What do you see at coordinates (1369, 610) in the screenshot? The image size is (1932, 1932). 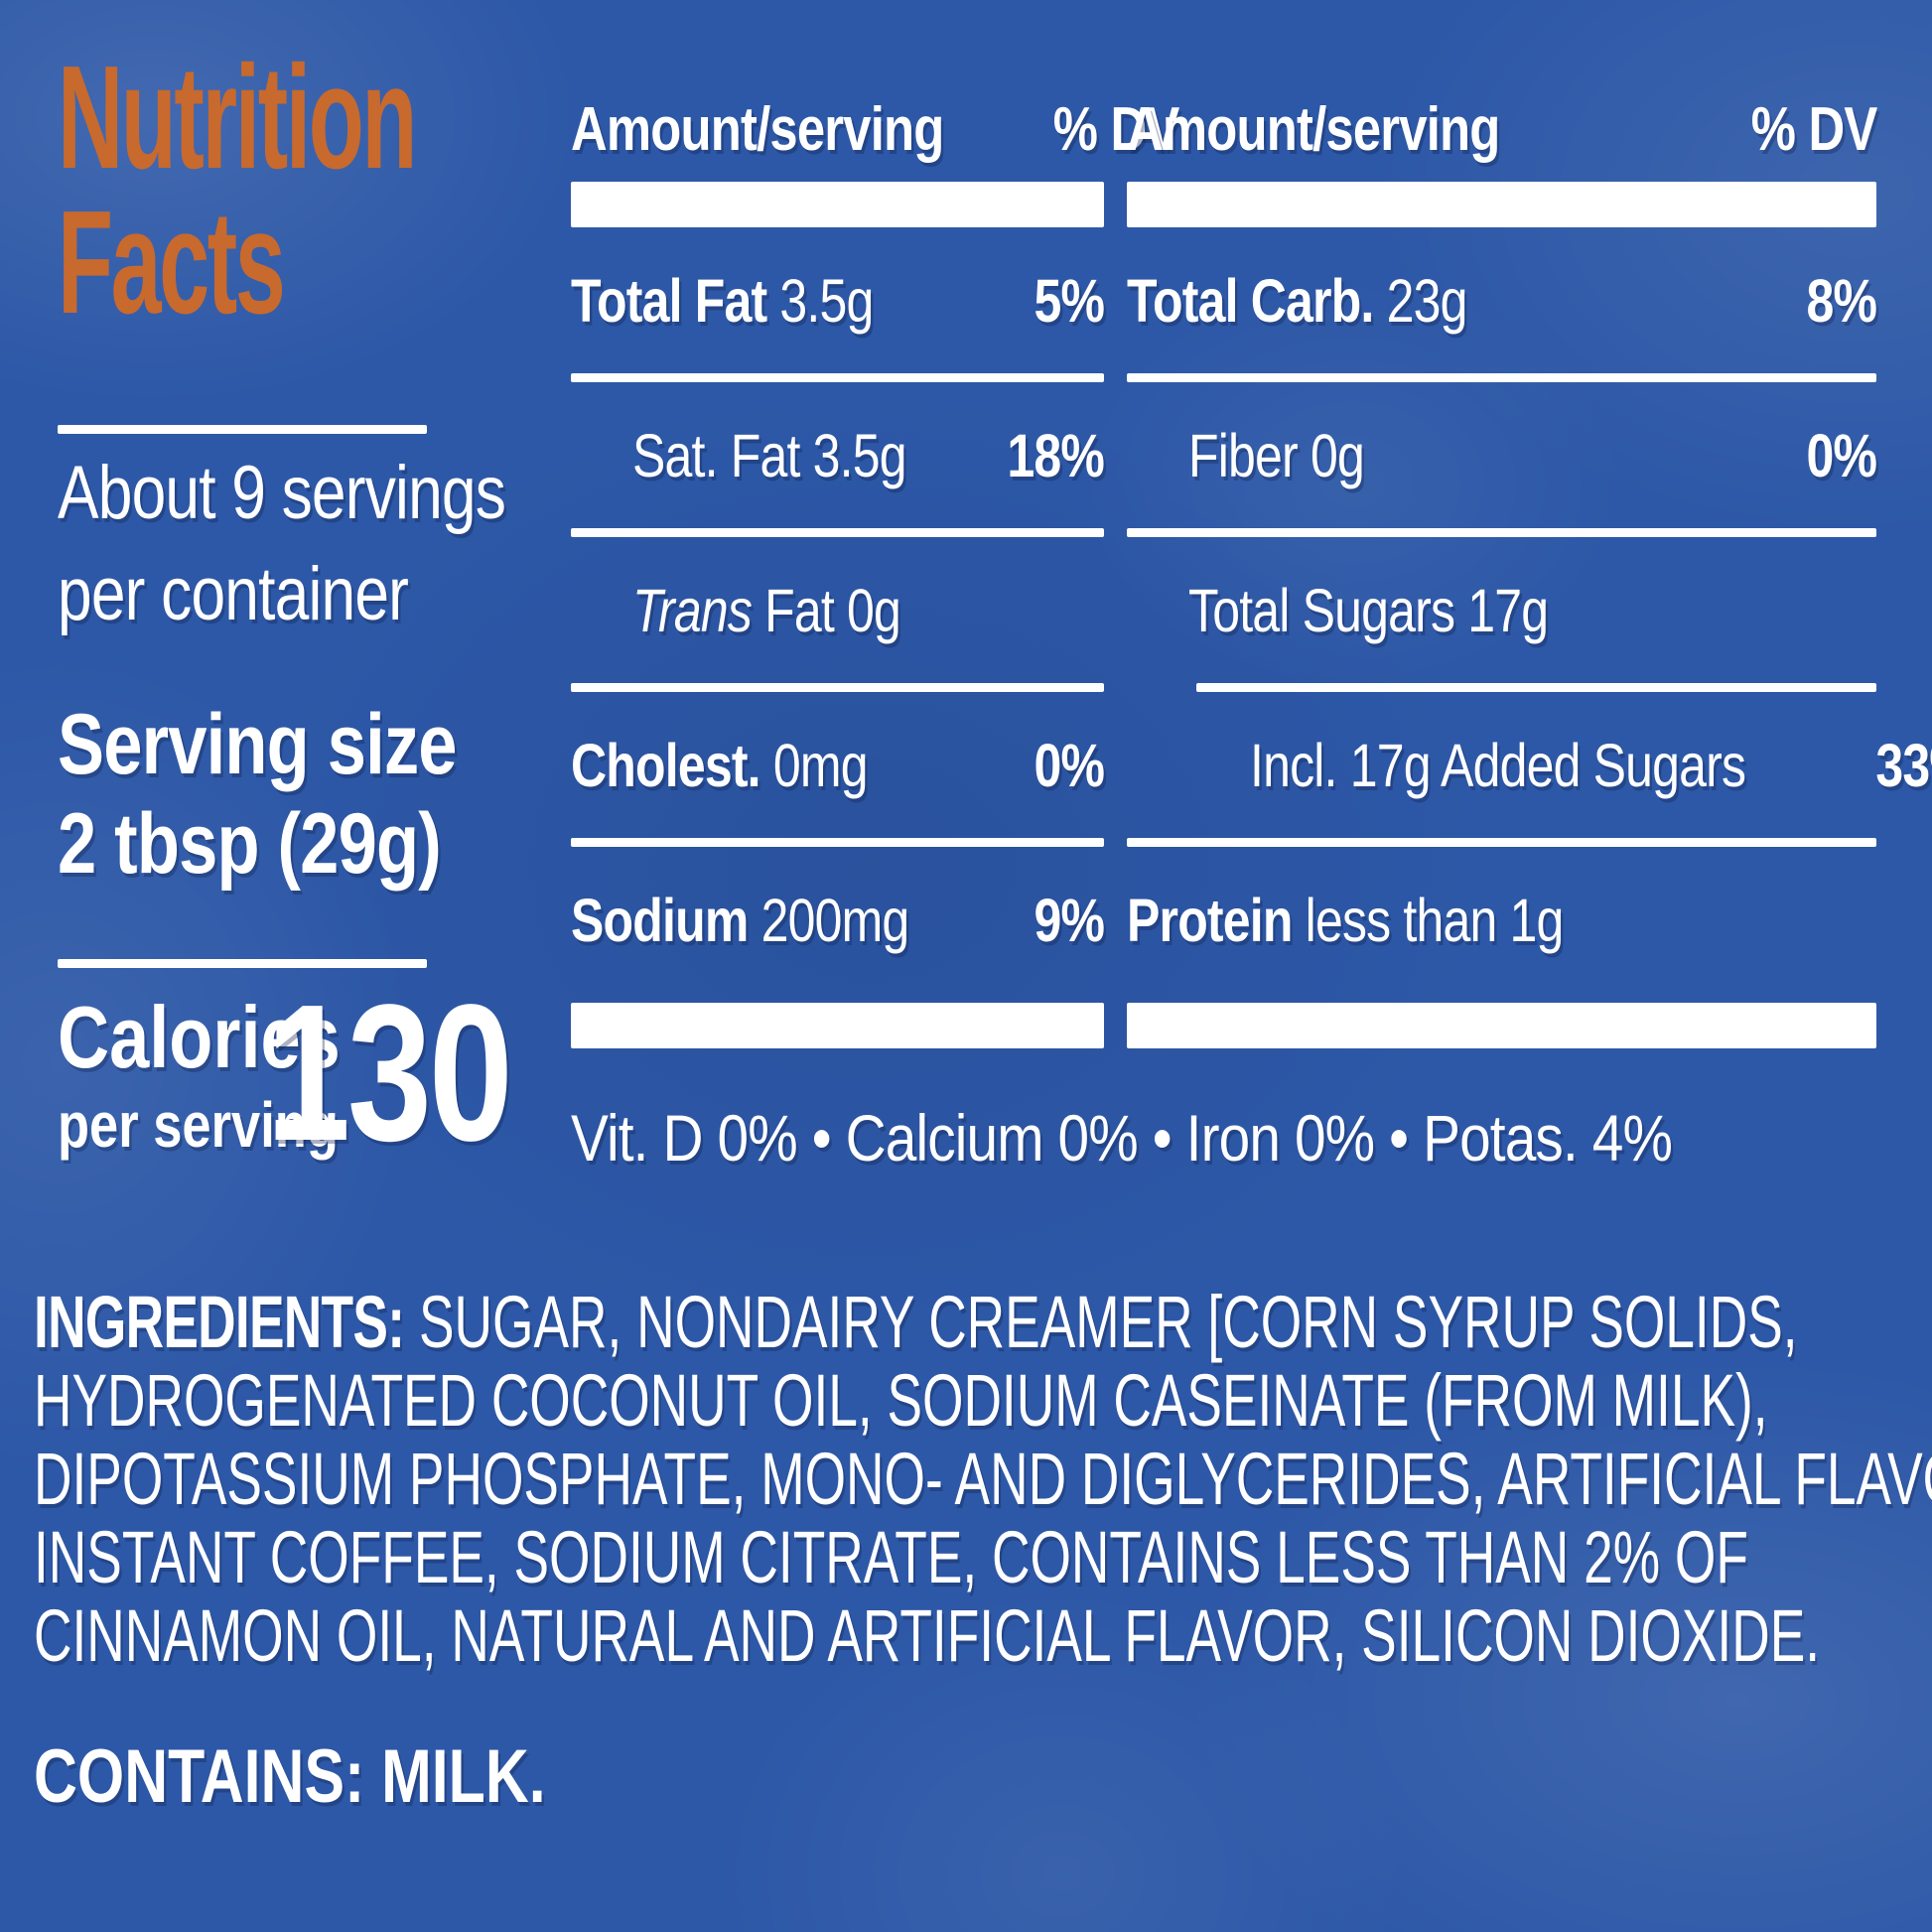 I see `row-total-sugars: Total Sugars 17g` at bounding box center [1369, 610].